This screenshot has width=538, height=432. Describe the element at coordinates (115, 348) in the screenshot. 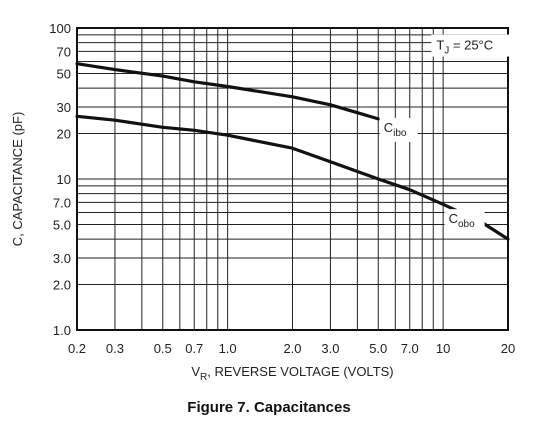

I see `x-tick-label: 0.3` at that location.